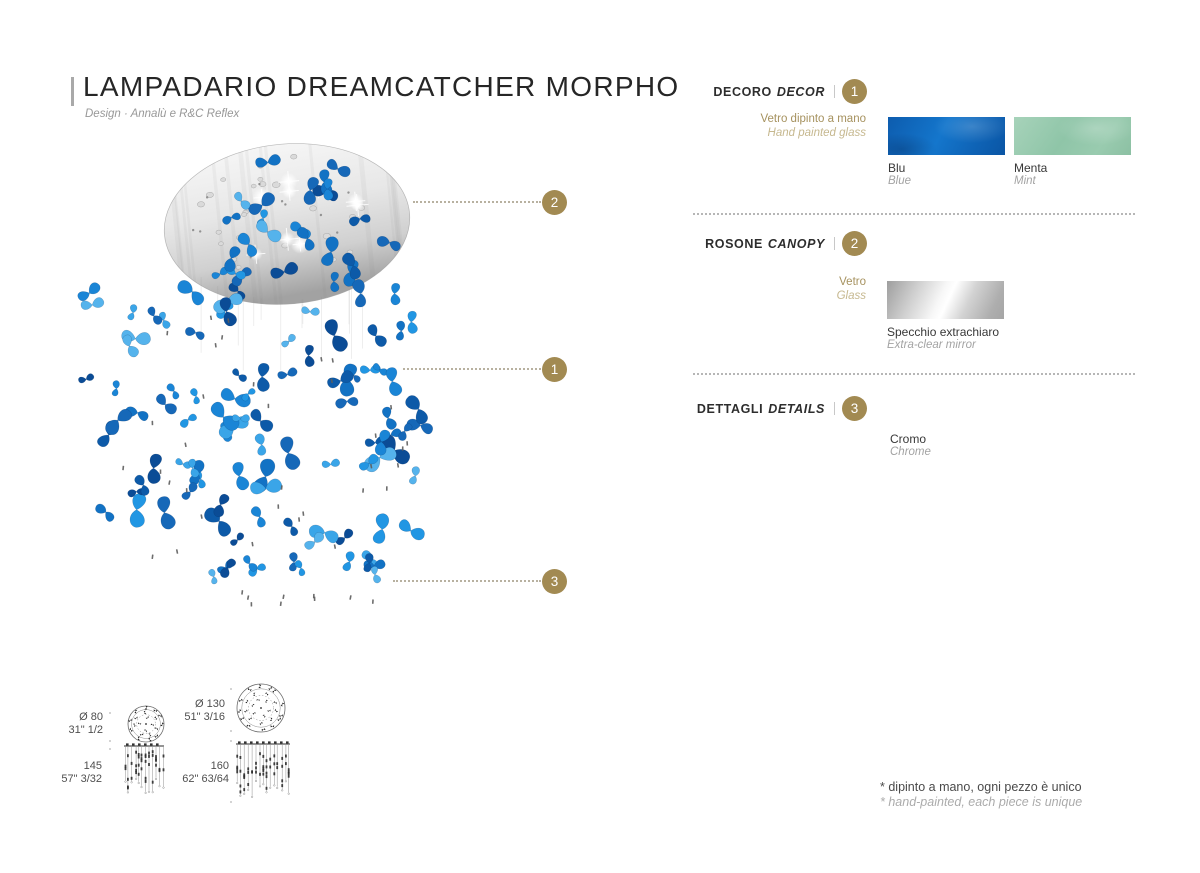 This screenshot has height=873, width=1200. I want to click on dimension-drawings, so click(199, 743).